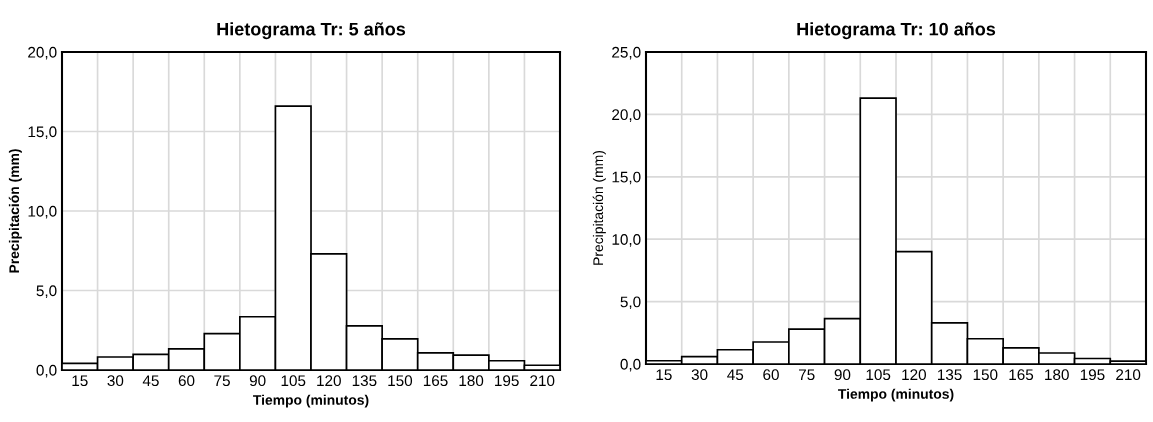 This screenshot has height=422, width=1153. What do you see at coordinates (311, 31) in the screenshot?
I see `chart-title: Hietograma Tr: 5 años` at bounding box center [311, 31].